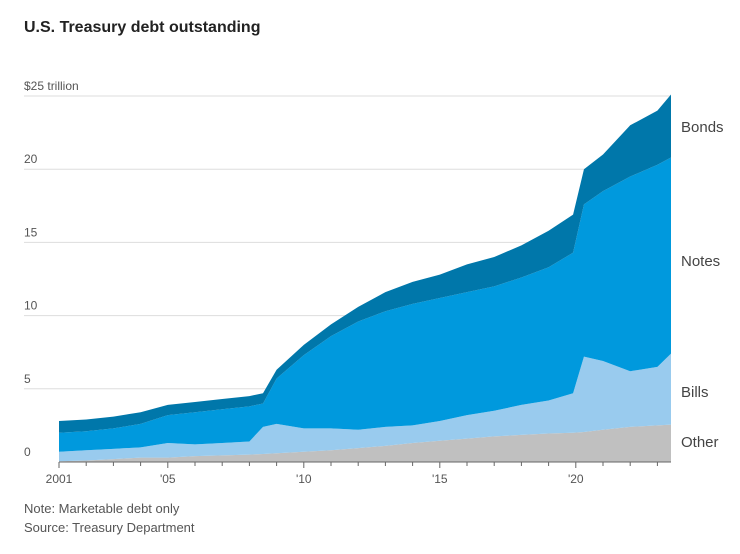  I want to click on x-tick-label: '20, so click(576, 479).